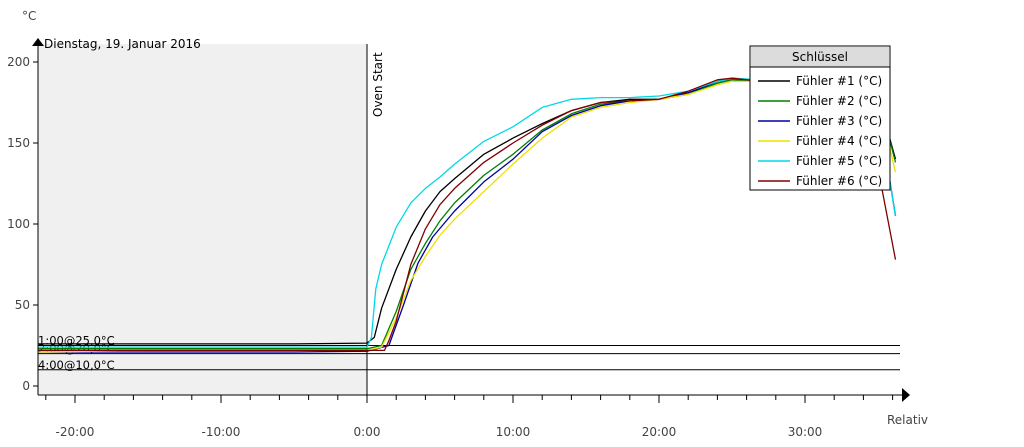 Image resolution: width=1024 pixels, height=447 pixels. What do you see at coordinates (839, 141) in the screenshot?
I see `legend-entry-label: Fühler #4 (°C)` at bounding box center [839, 141].